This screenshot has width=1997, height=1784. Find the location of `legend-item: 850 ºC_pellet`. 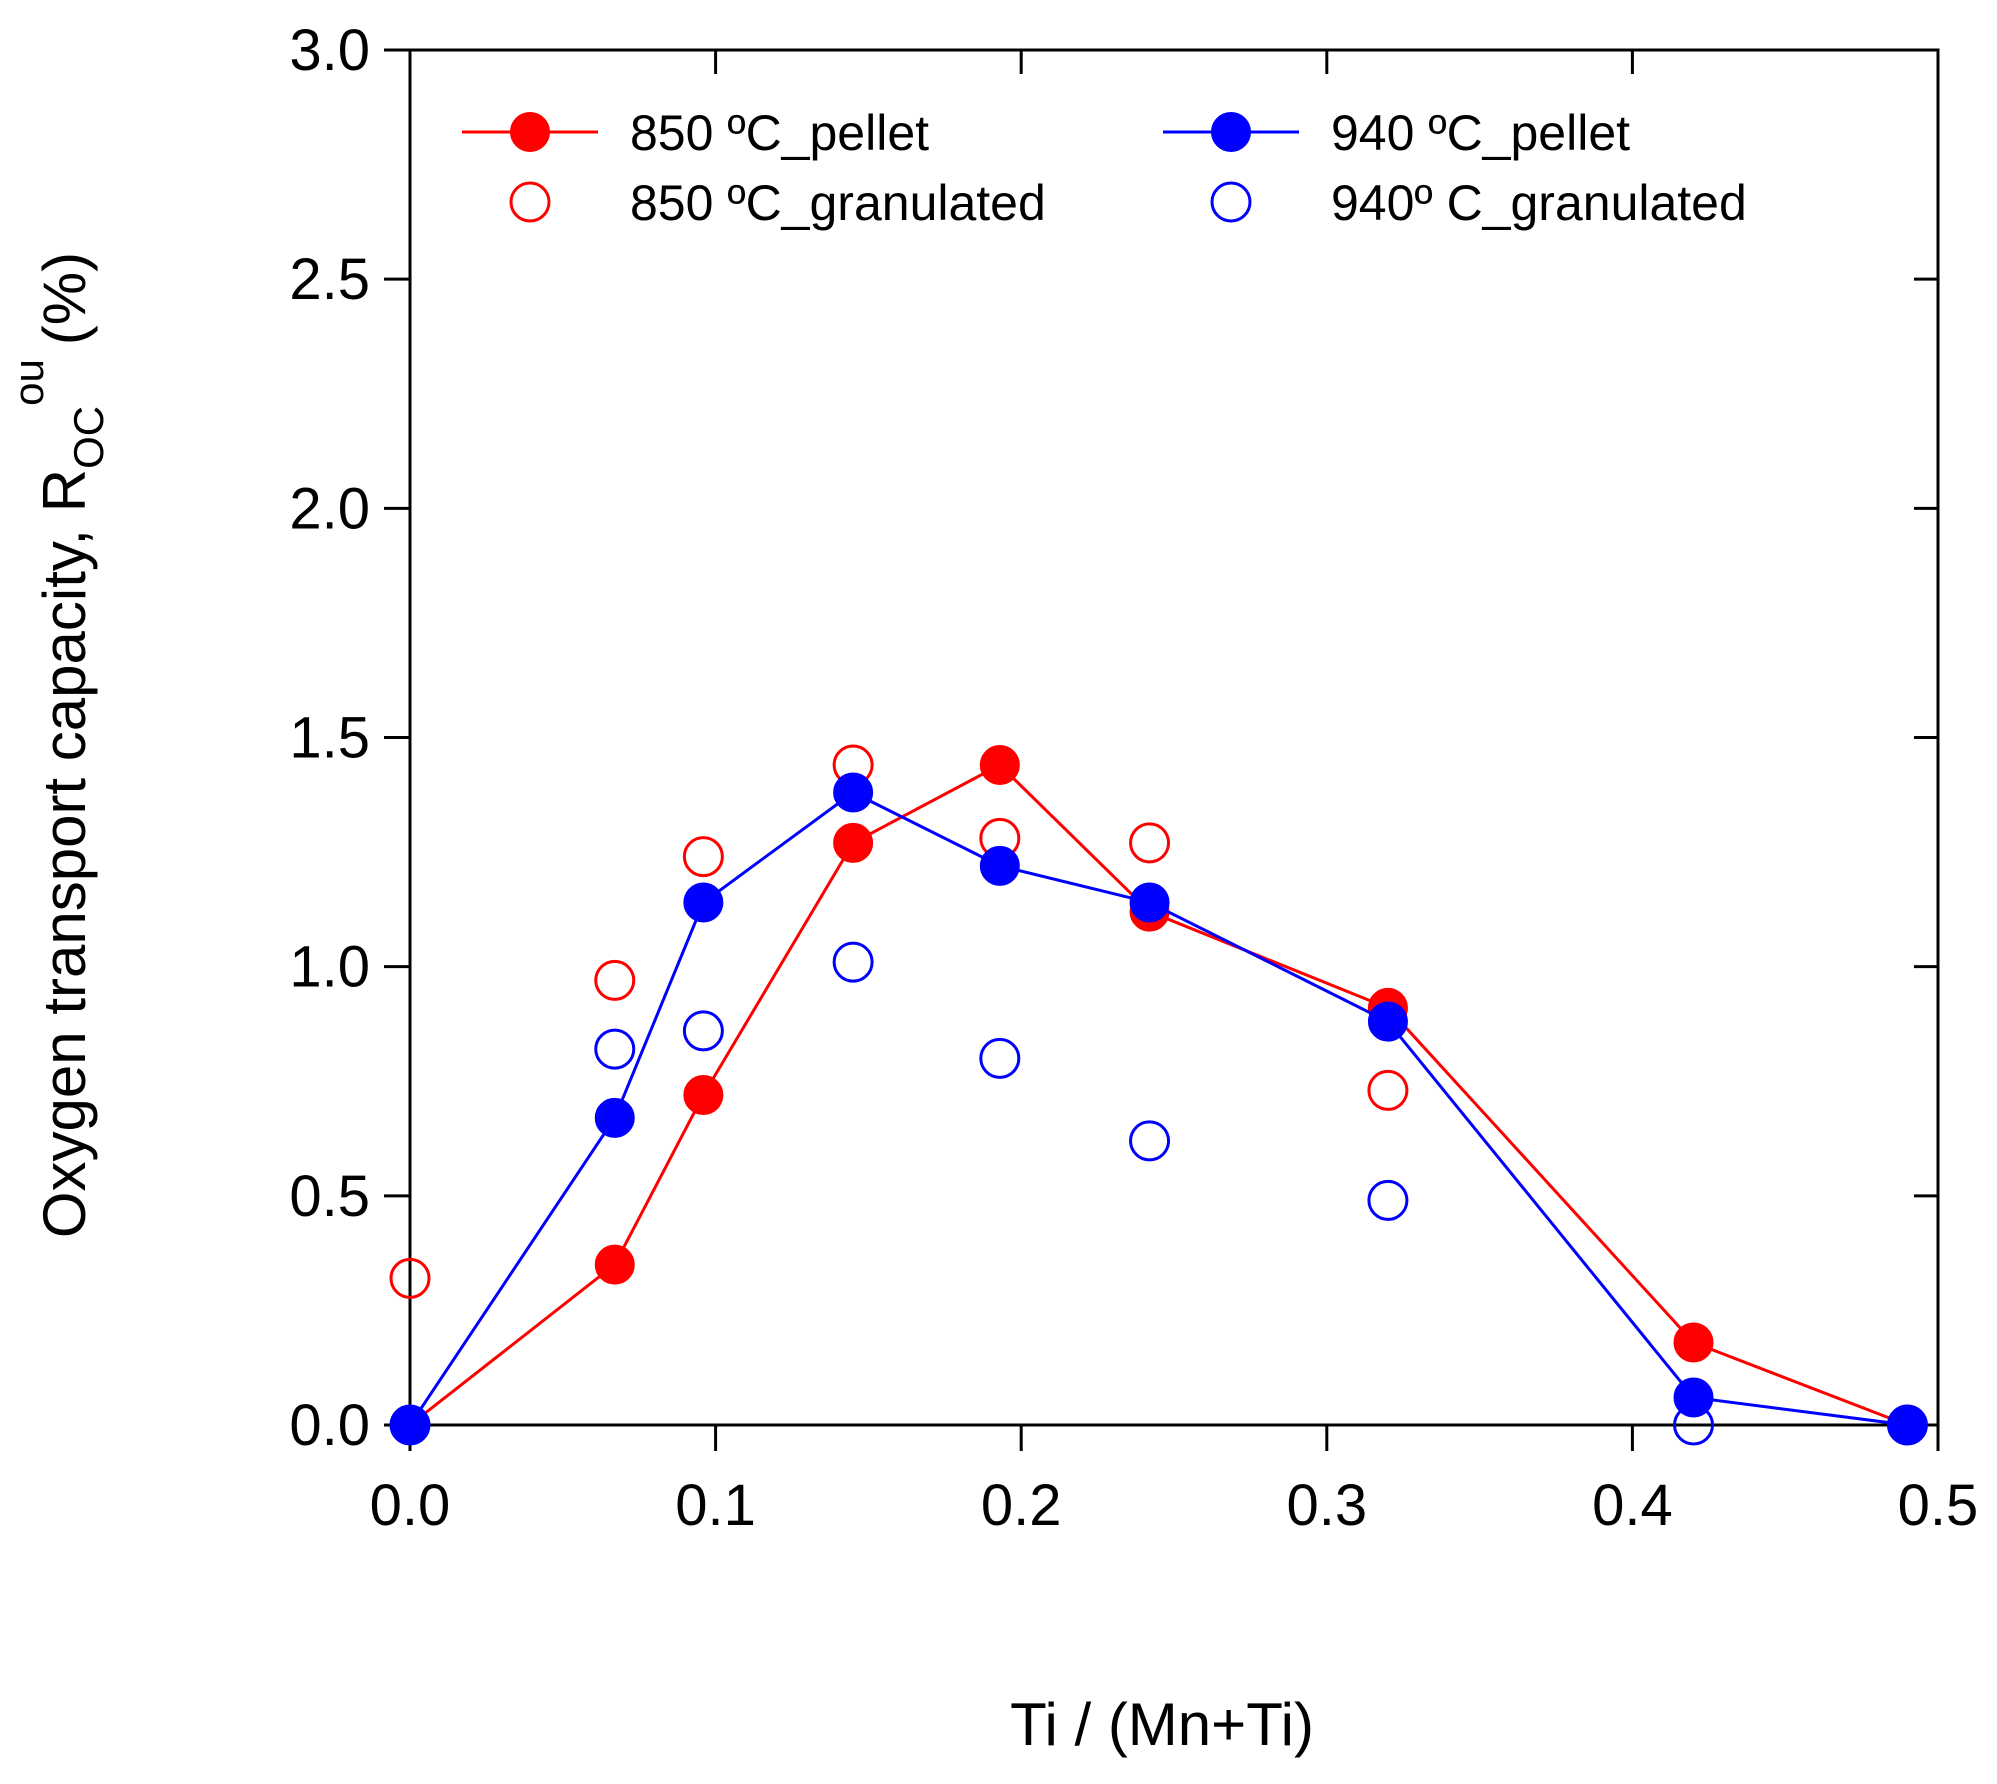

legend-item: 850 ºC_pellet is located at coordinates (695, 133).